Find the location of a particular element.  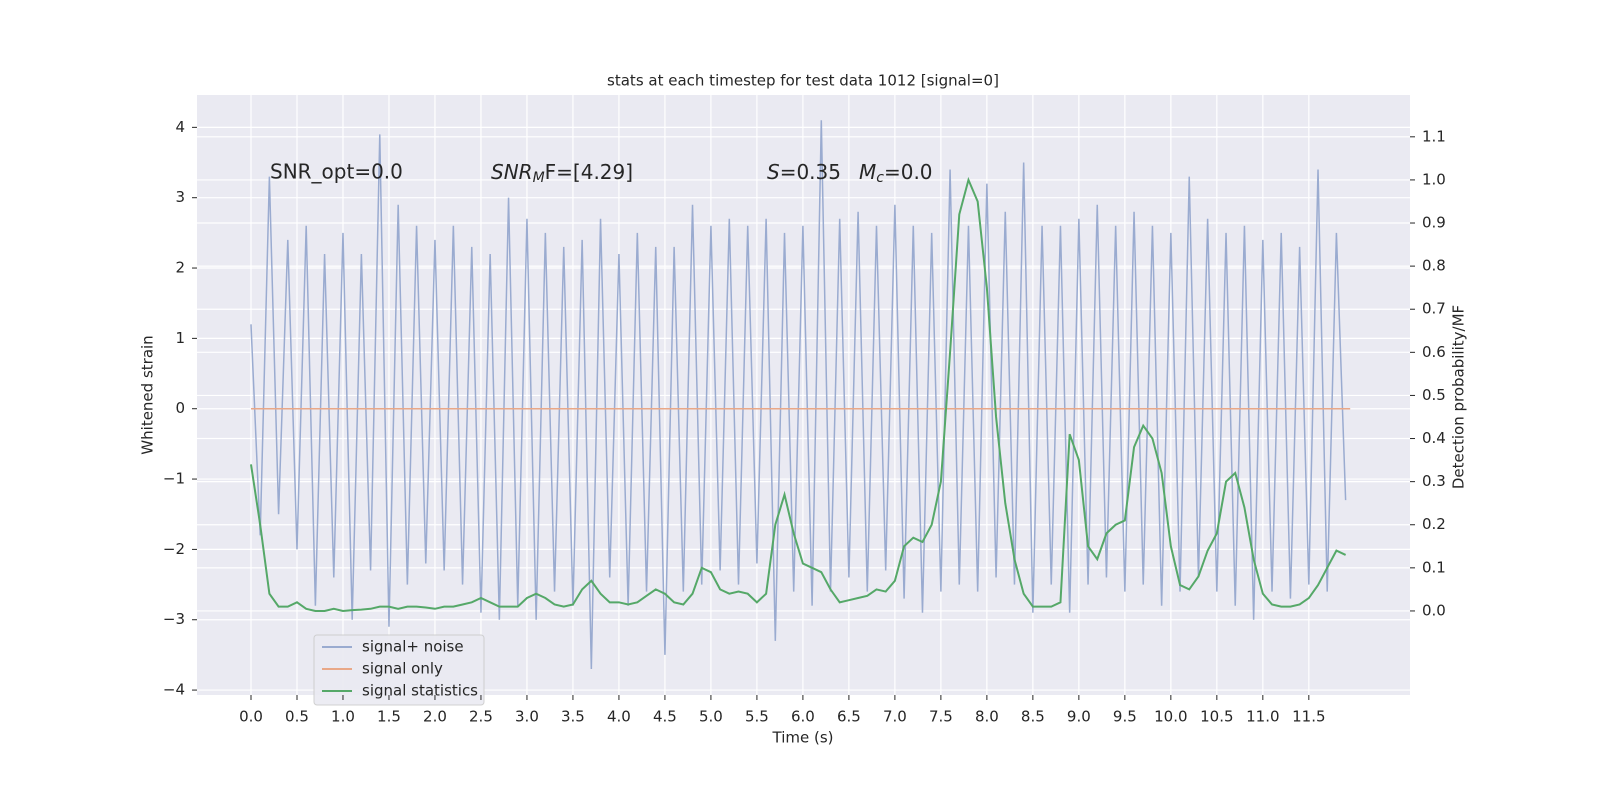

y2-tick-label: 0.8 is located at coordinates (1434, 266).